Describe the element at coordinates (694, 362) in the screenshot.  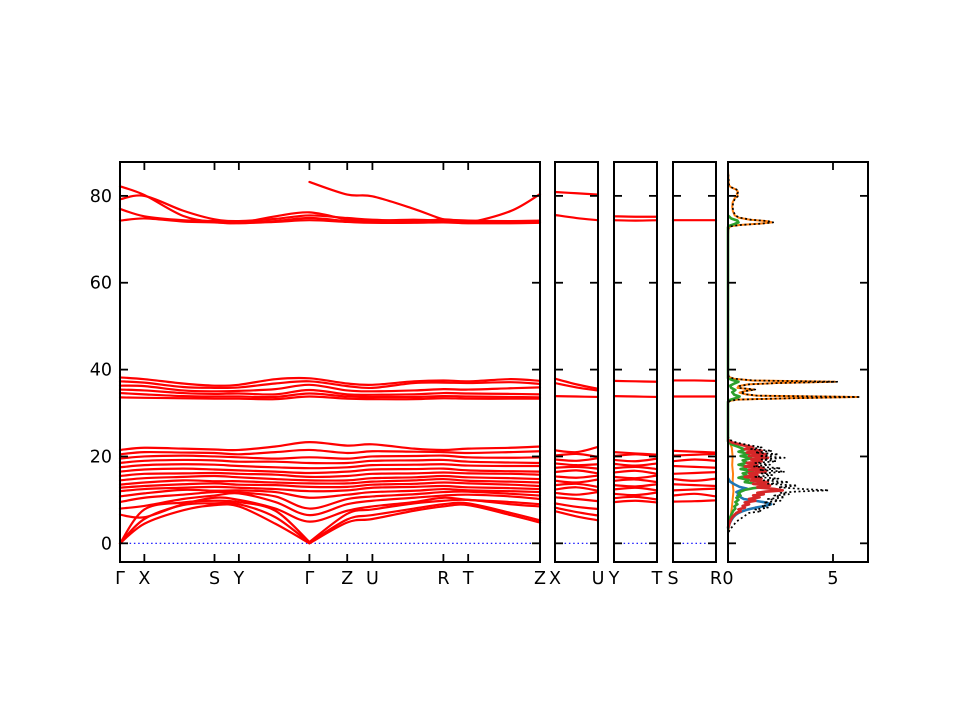
I see `sr-panel-frame` at that location.